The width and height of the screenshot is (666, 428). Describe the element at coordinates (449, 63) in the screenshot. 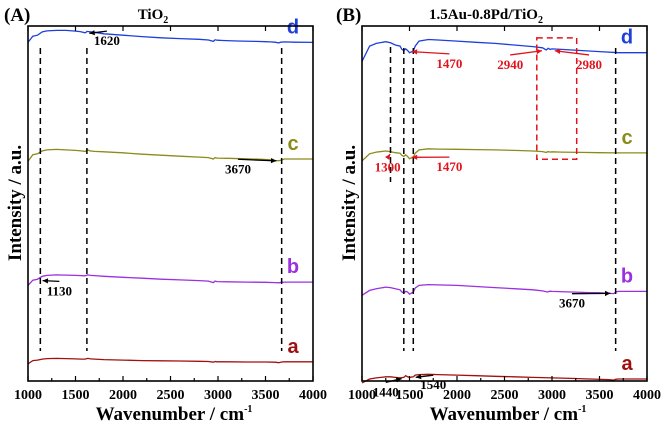

I see `annotation-label-1470-0: 1470` at that location.